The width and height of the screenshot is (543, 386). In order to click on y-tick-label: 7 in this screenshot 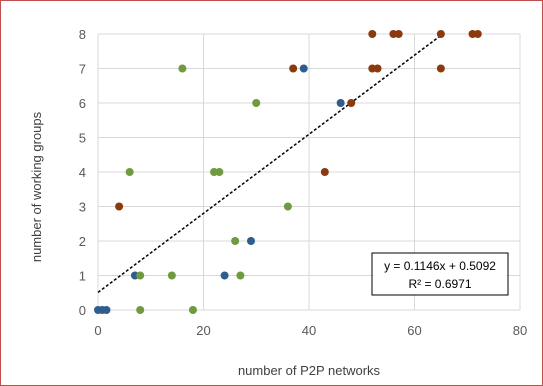, I will do `click(82, 69)`.